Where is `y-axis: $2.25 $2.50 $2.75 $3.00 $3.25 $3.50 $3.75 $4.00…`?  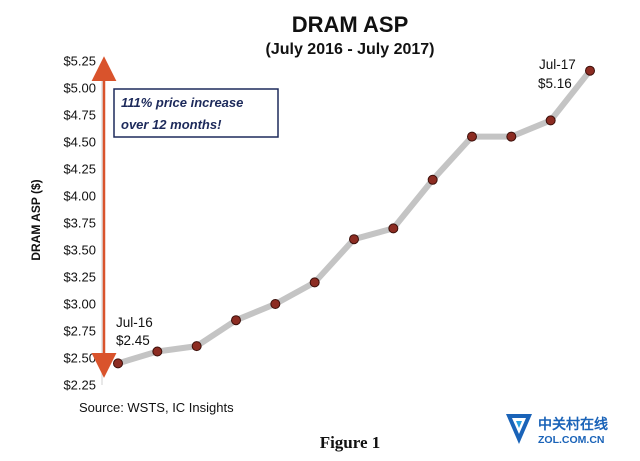
y-axis: $2.25 $2.50 $2.75 $3.00 $3.25 $3.50 $3.75 $4.00… is located at coordinates (79, 223).